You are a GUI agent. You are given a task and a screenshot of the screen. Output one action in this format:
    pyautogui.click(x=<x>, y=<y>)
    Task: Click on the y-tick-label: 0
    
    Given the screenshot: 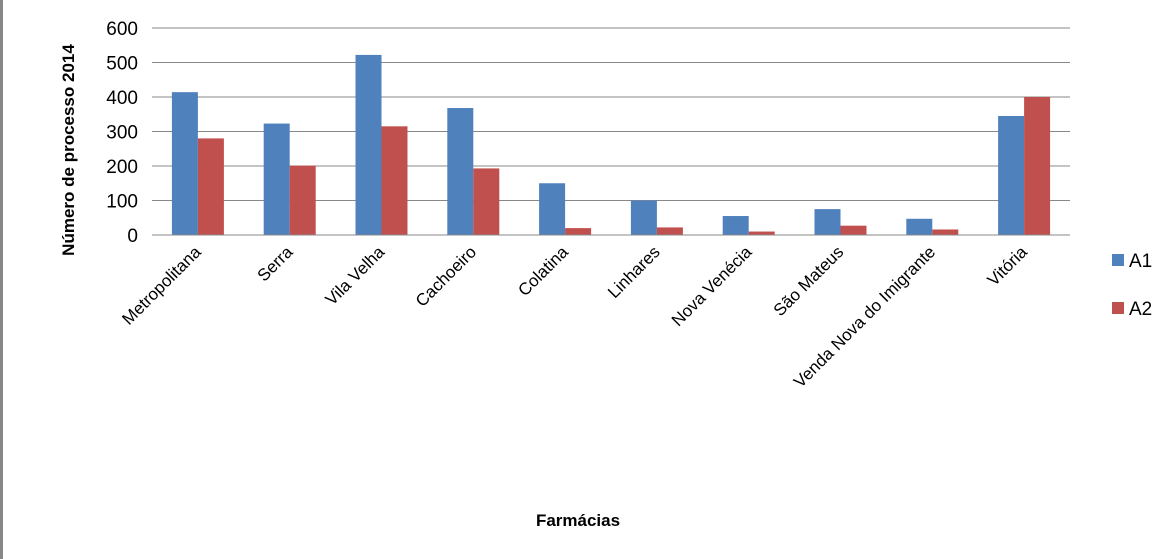 What is the action you would take?
    pyautogui.click(x=132, y=236)
    